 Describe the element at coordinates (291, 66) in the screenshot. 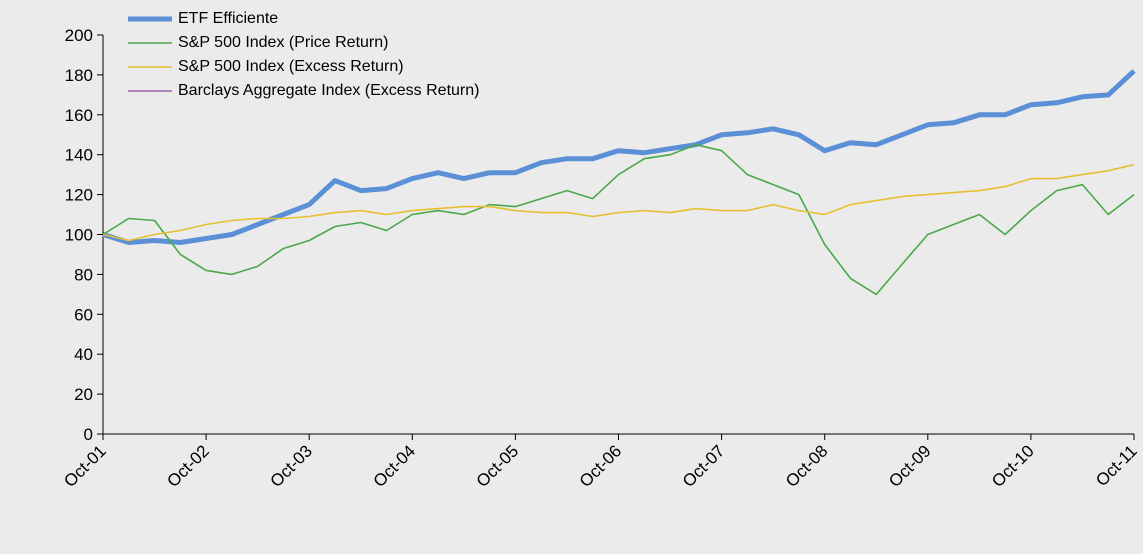

I see `legend-label: S&P 500 Index (Excess Return)` at that location.